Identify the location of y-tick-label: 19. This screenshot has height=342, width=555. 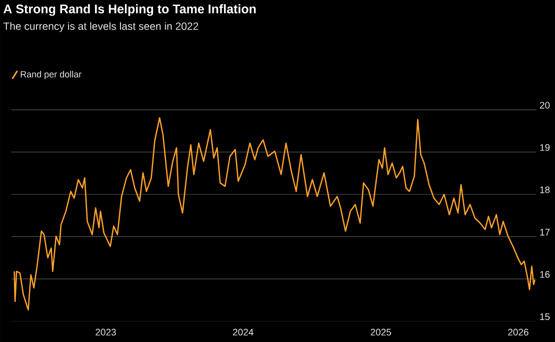
(545, 147).